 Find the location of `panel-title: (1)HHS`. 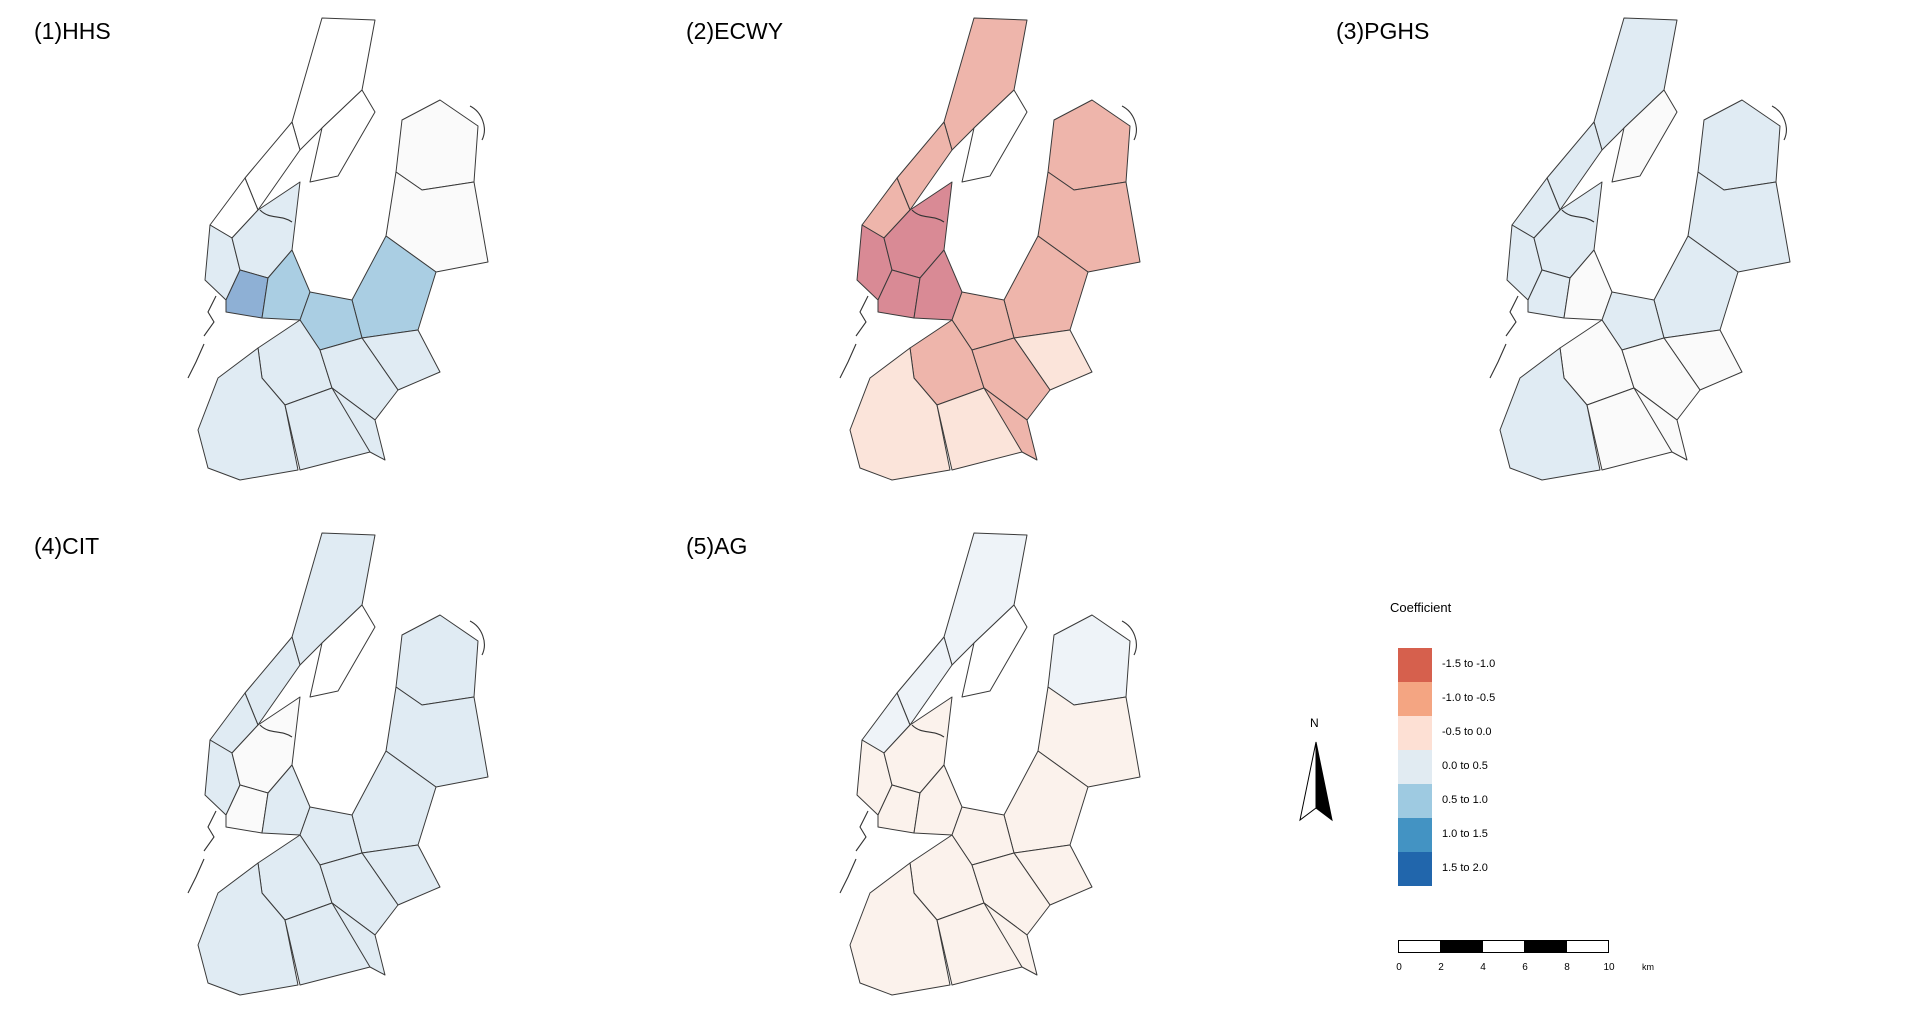

panel-title: (1)HHS is located at coordinates (72, 31).